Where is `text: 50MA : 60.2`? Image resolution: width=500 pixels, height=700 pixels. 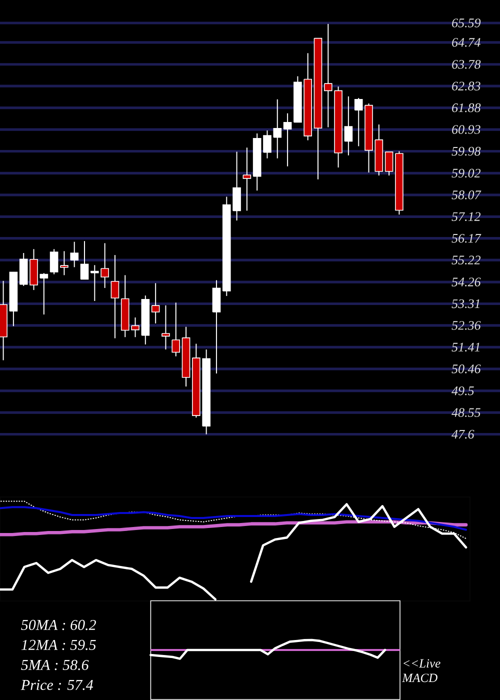
text: 50MA : 60.2 is located at coordinates (58, 625).